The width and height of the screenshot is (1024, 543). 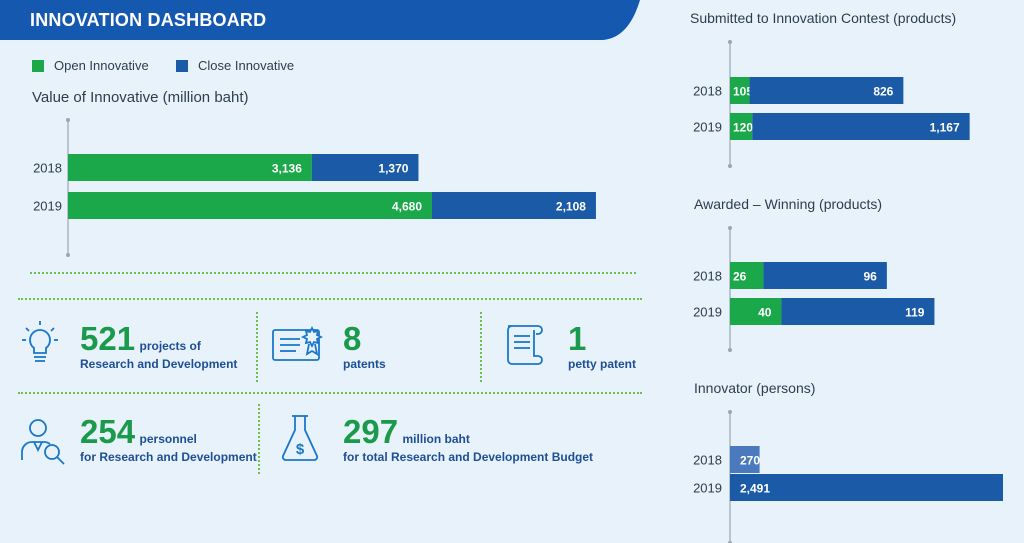 I want to click on dashboard-header: INNOVATION DASHBOARD, so click(x=320, y=20).